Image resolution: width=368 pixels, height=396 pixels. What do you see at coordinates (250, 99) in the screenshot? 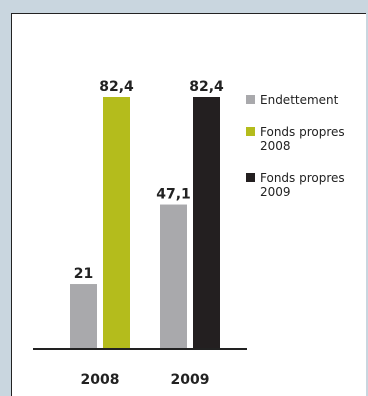
I see `legend-swatch-endettement` at bounding box center [250, 99].